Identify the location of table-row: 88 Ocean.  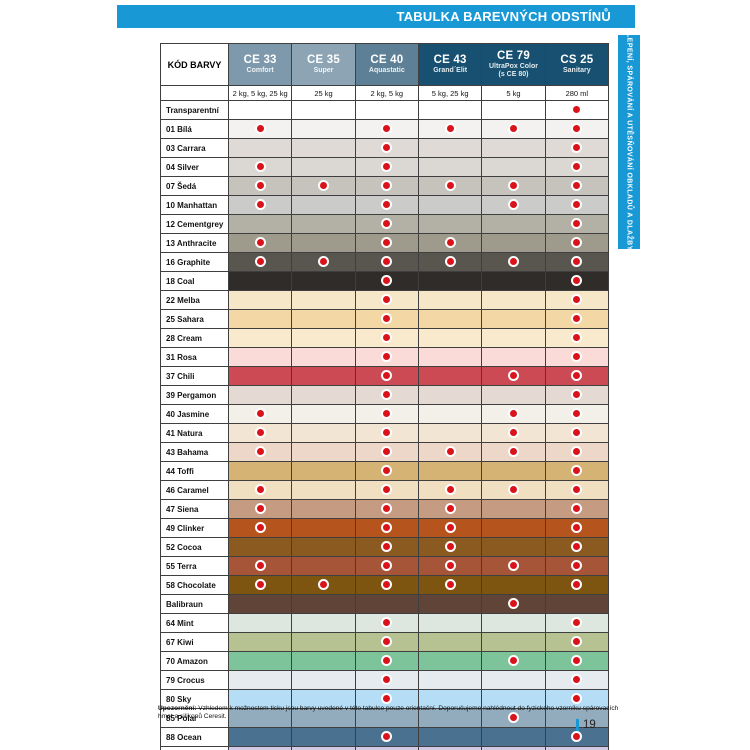
(385, 737).